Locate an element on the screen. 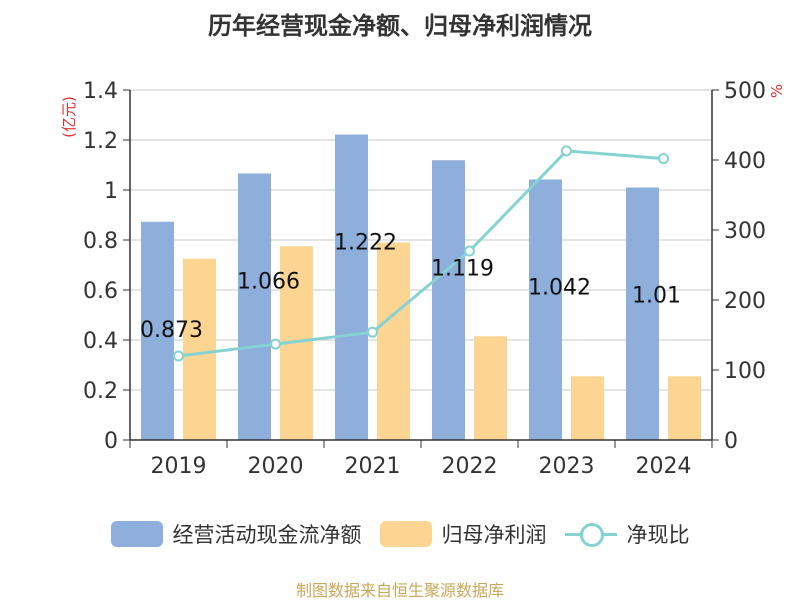  left-axis-tick-label: 0.2 is located at coordinates (100, 391).